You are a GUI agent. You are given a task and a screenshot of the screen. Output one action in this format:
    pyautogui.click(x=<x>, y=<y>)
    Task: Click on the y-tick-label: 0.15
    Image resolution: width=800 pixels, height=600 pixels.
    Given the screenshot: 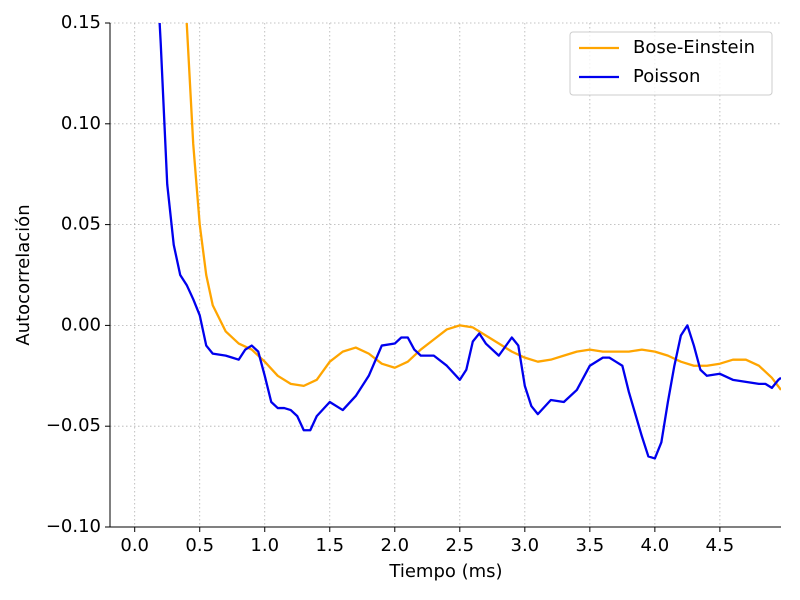 What is the action you would take?
    pyautogui.click(x=81, y=22)
    